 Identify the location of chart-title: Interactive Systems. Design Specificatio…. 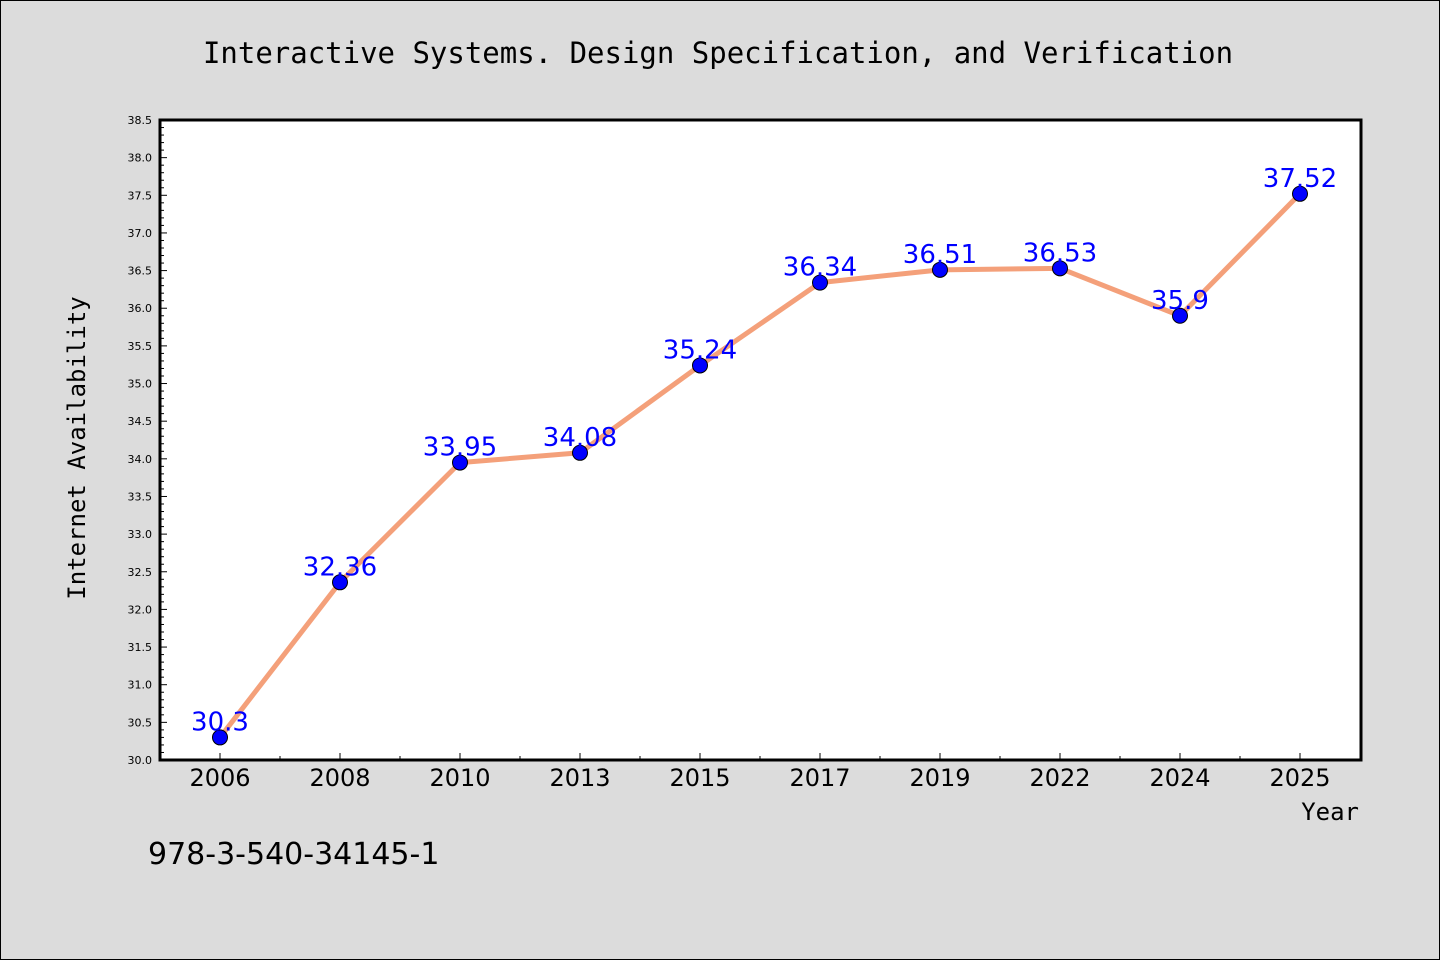
(718, 53).